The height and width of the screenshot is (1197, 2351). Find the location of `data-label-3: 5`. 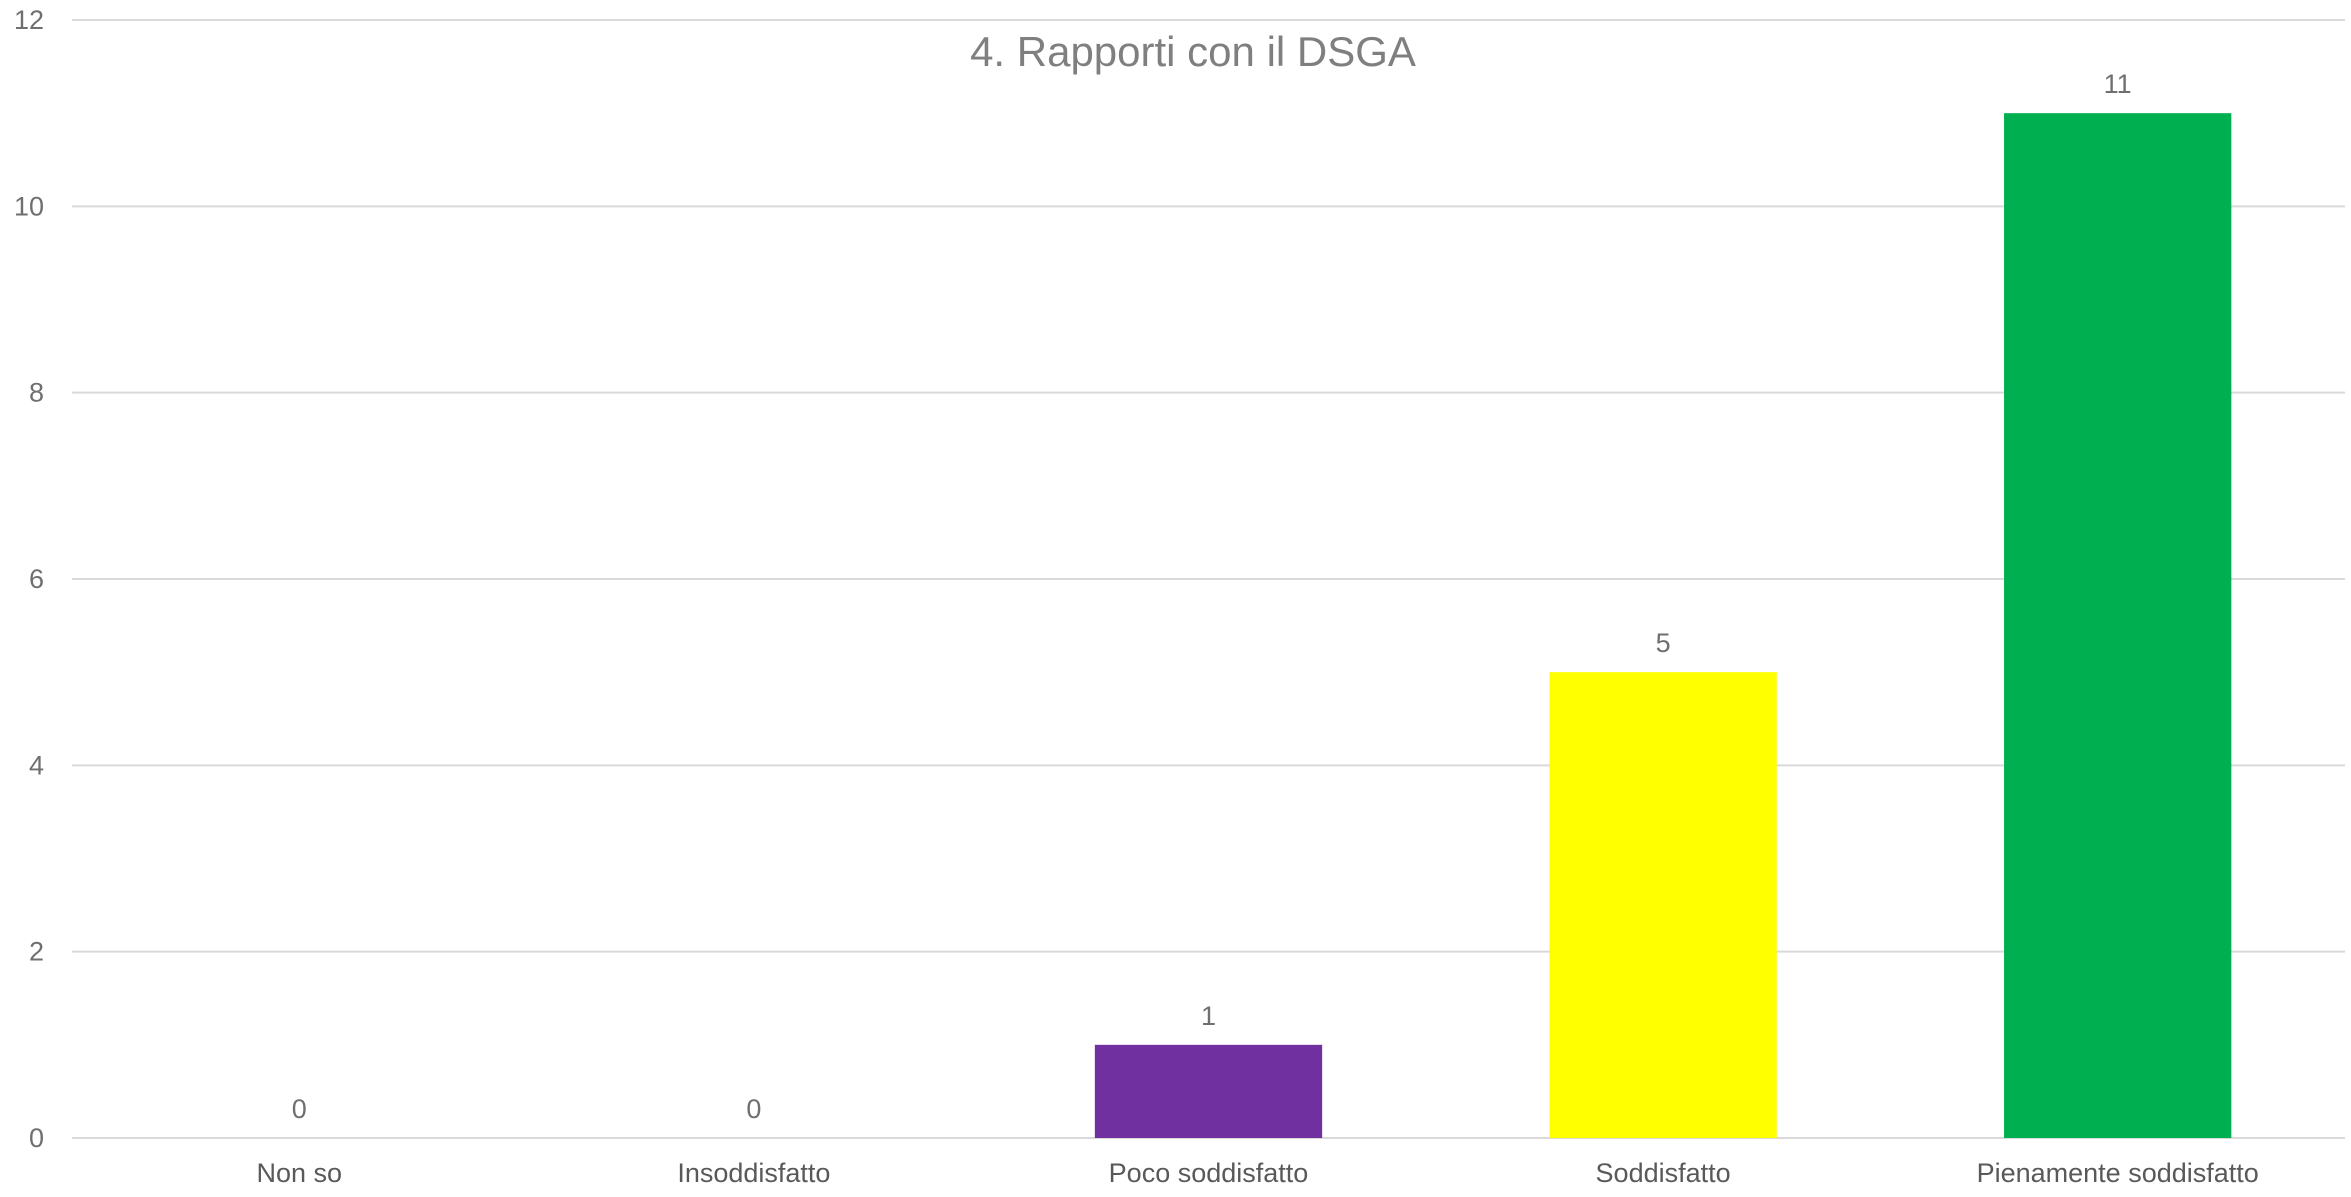

data-label-3: 5 is located at coordinates (1663, 643).